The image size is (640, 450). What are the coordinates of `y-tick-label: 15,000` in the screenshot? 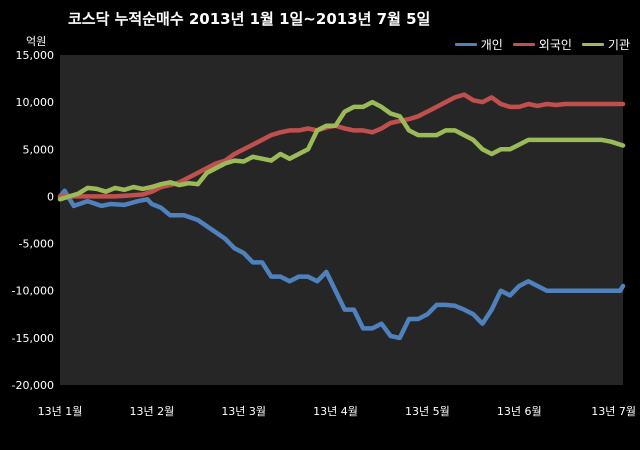 It's located at (35, 55).